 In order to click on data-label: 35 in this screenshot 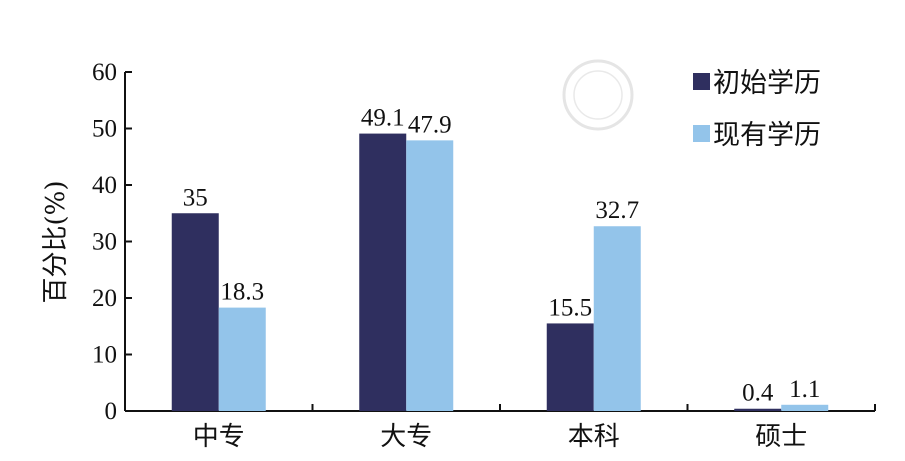, I will do `click(195, 197)`.